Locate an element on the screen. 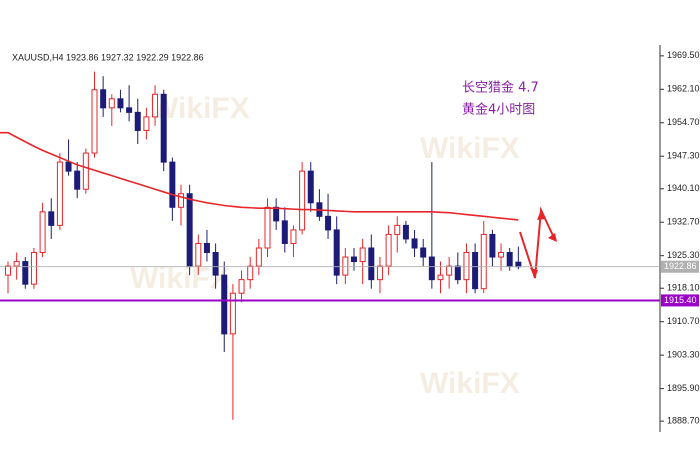 The height and width of the screenshot is (450, 700). arrow-path is located at coordinates (537, 242).